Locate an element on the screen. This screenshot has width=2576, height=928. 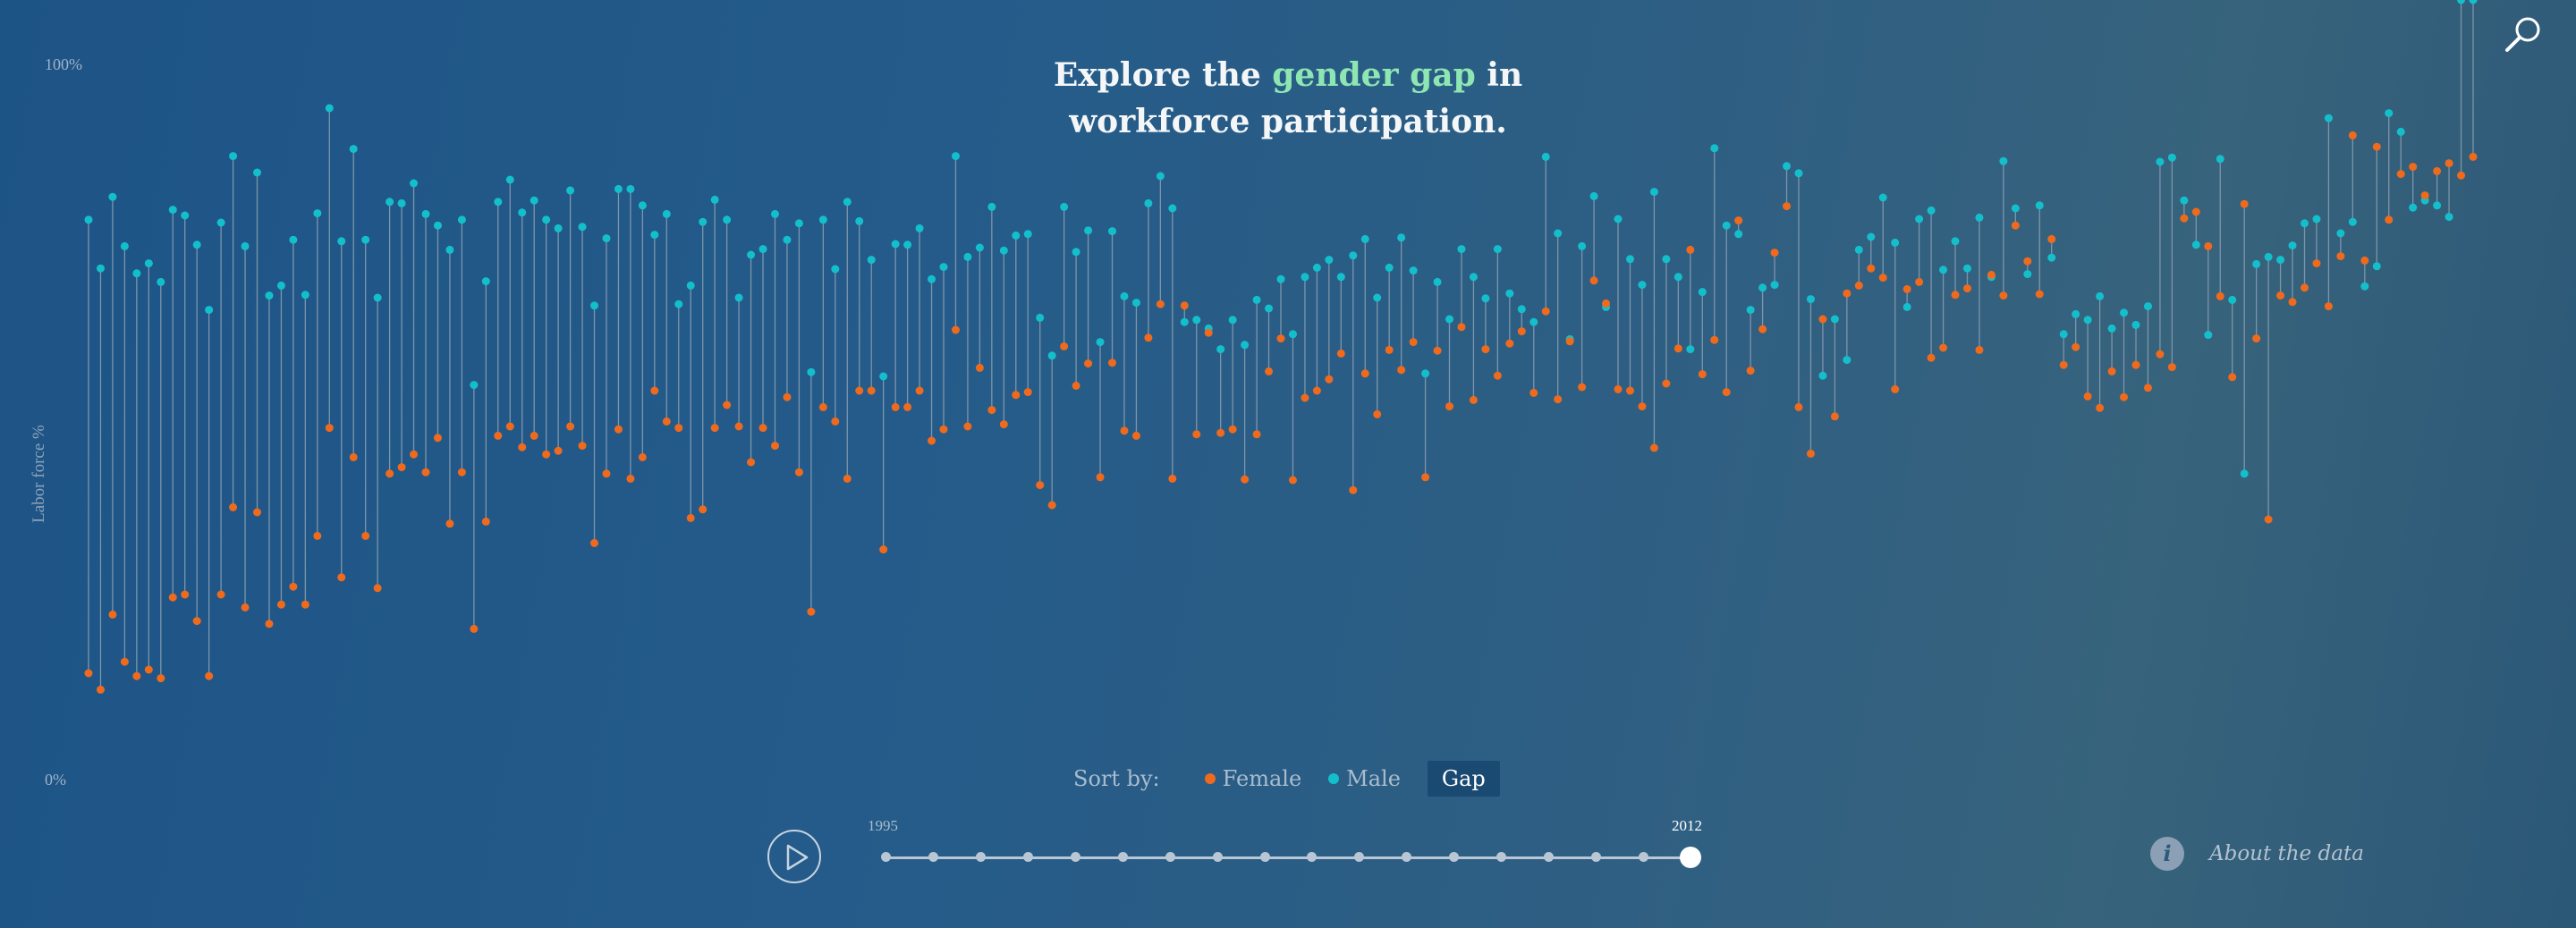
sort-gap-button: Gap is located at coordinates (1463, 779).